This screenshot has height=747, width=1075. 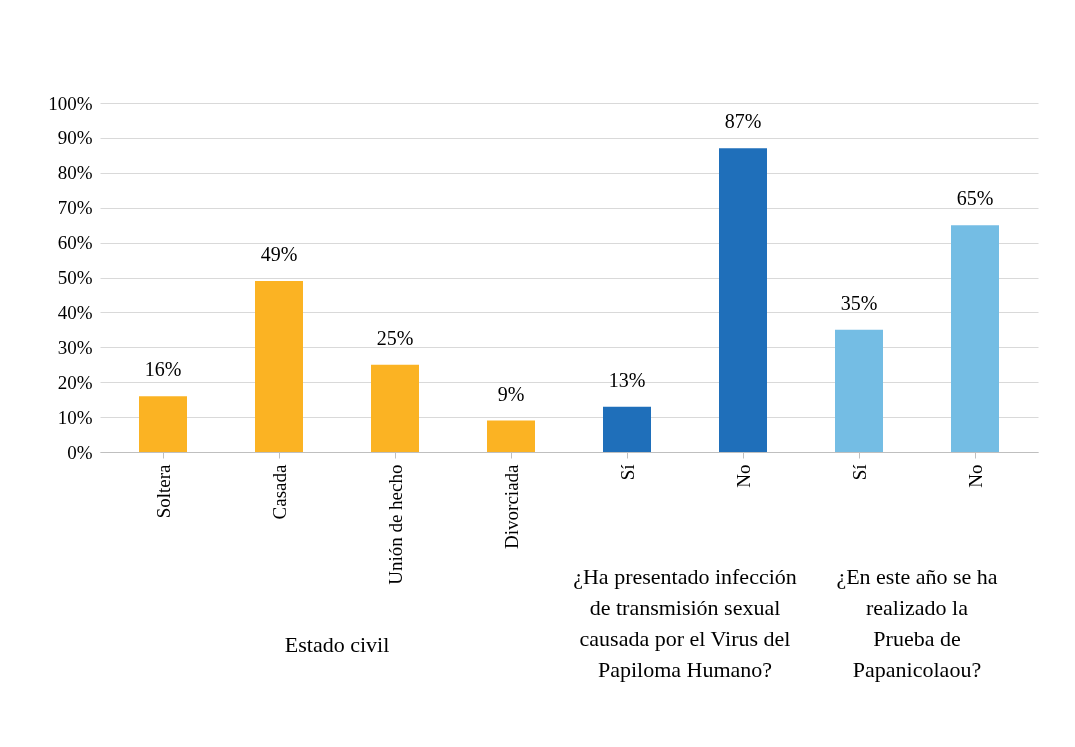 I want to click on data-label: 49%, so click(x=279, y=253).